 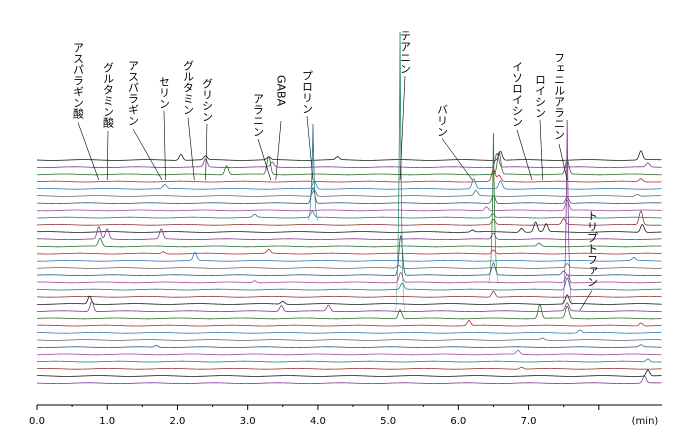 I want to click on peak-label: イソロイシン, so click(x=517, y=94).